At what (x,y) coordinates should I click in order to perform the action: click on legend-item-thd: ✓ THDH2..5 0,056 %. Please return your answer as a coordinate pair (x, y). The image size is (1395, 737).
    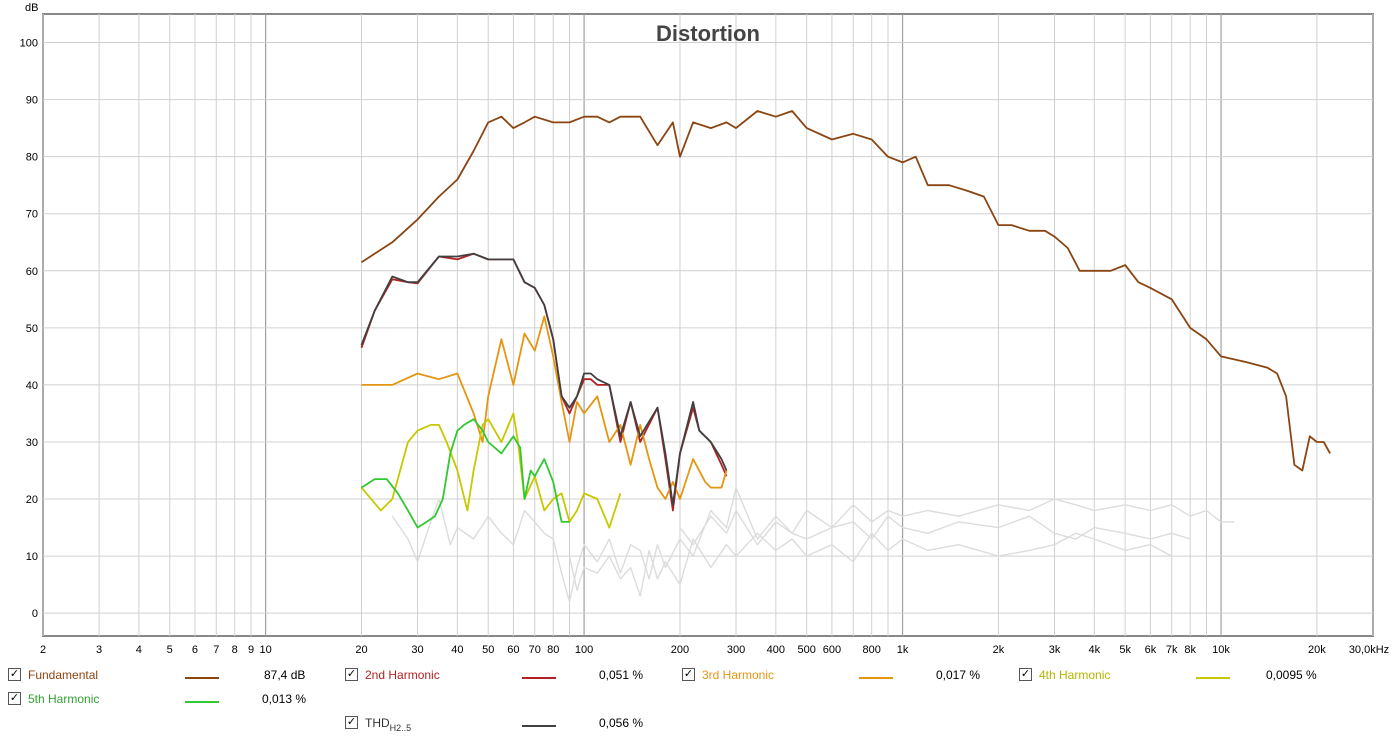
    Looking at the image, I should click on (510, 724).